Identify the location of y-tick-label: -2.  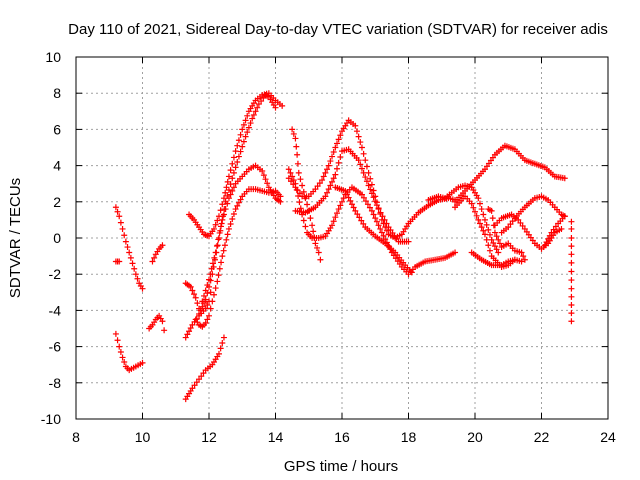
(55, 274).